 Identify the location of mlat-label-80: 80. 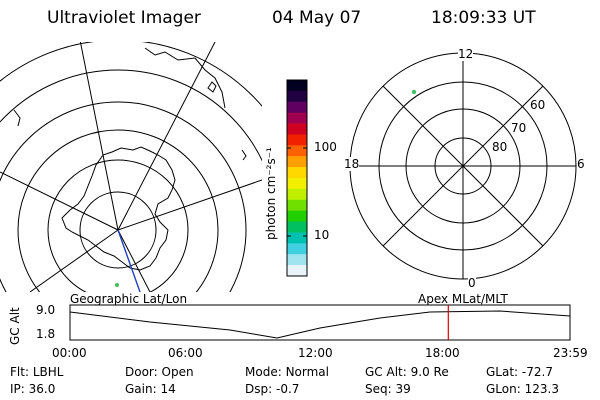
(500, 147).